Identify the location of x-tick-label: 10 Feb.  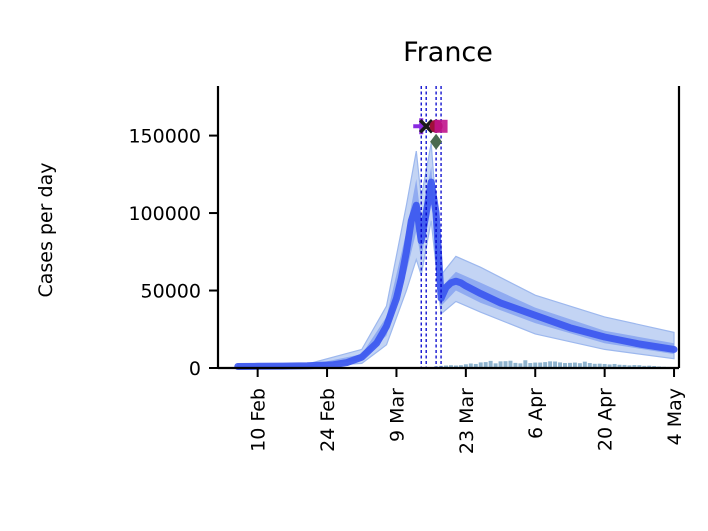
(259, 420).